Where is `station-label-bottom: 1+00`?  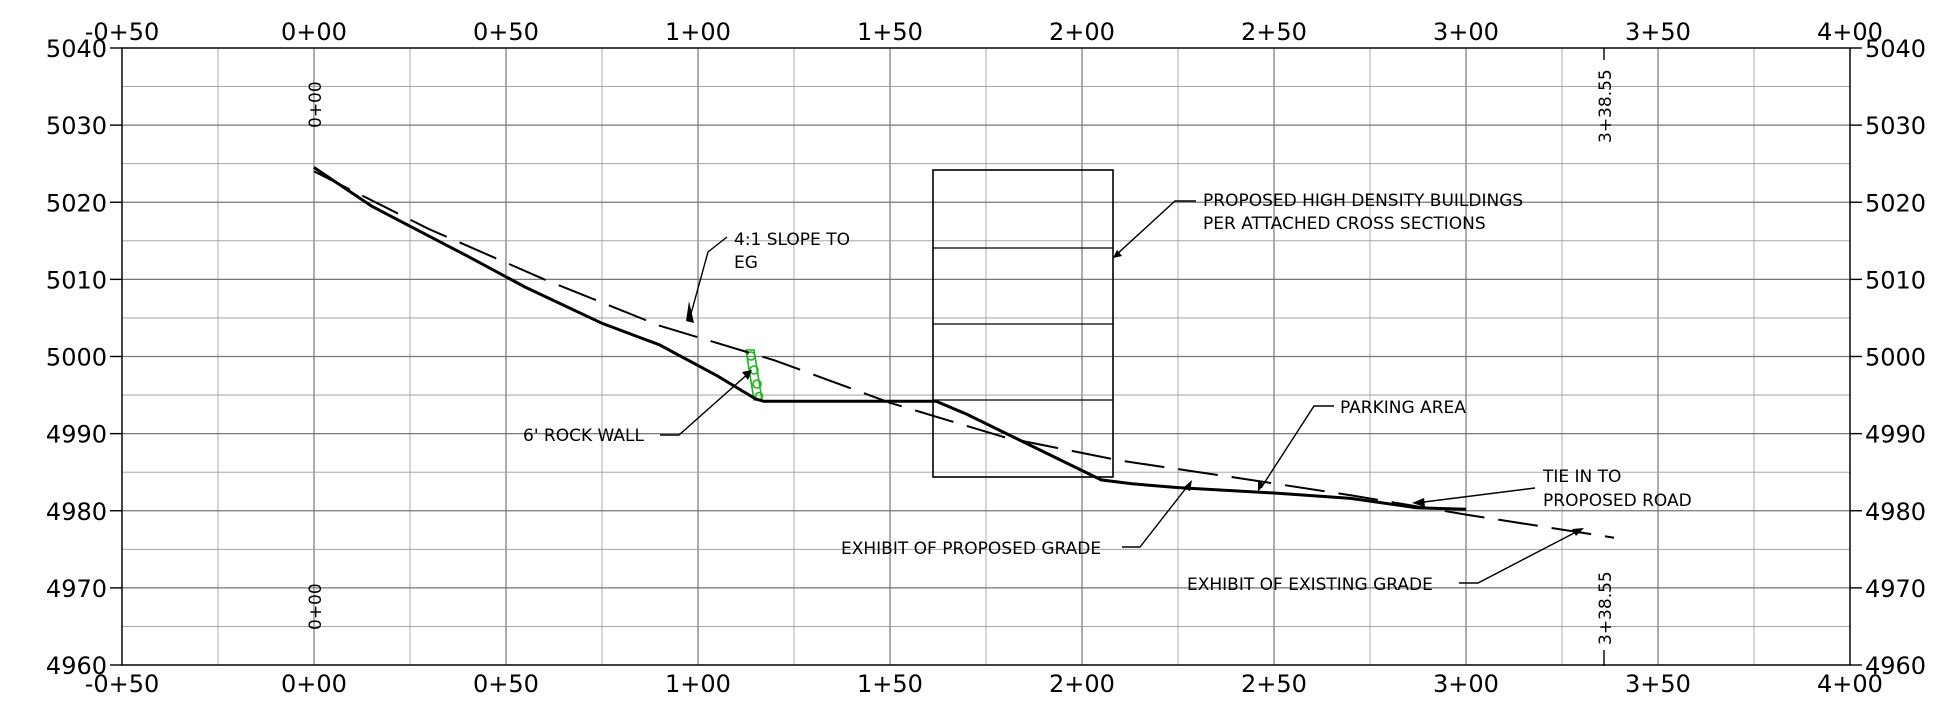
station-label-bottom: 1+00 is located at coordinates (698, 684).